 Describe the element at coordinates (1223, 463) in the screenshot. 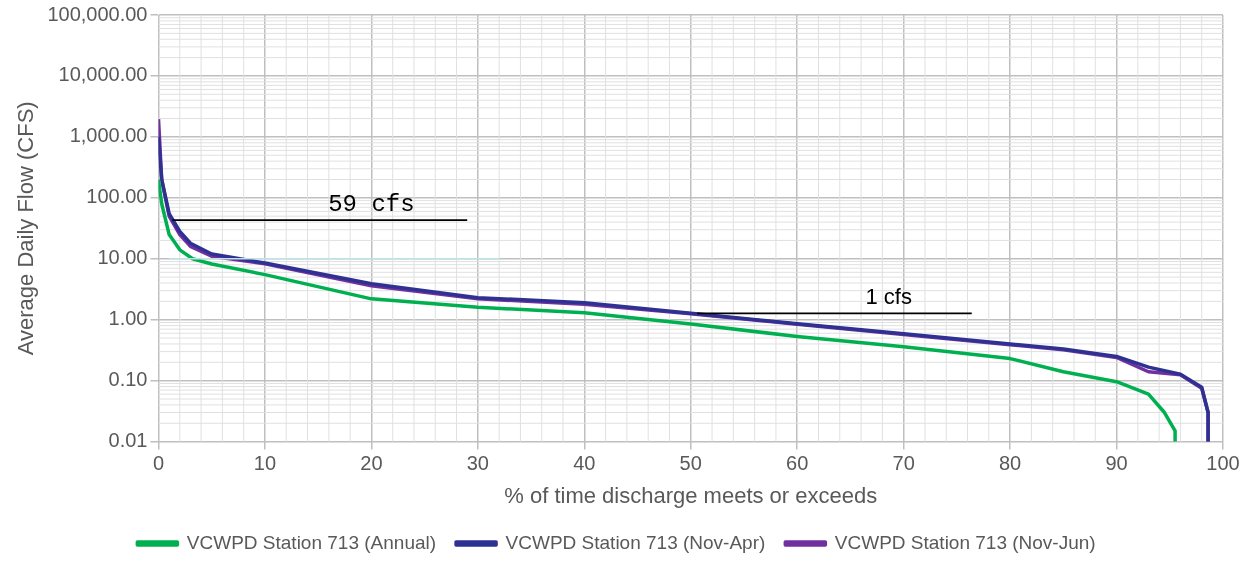

I see `x-tick-label: 100` at that location.